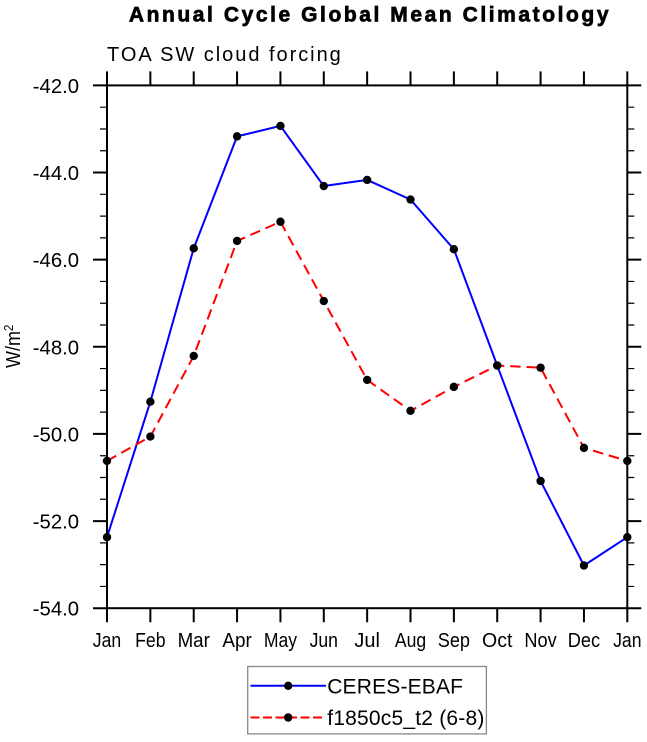 The width and height of the screenshot is (647, 742). I want to click on svg-text: -42.0, so click(56, 87).